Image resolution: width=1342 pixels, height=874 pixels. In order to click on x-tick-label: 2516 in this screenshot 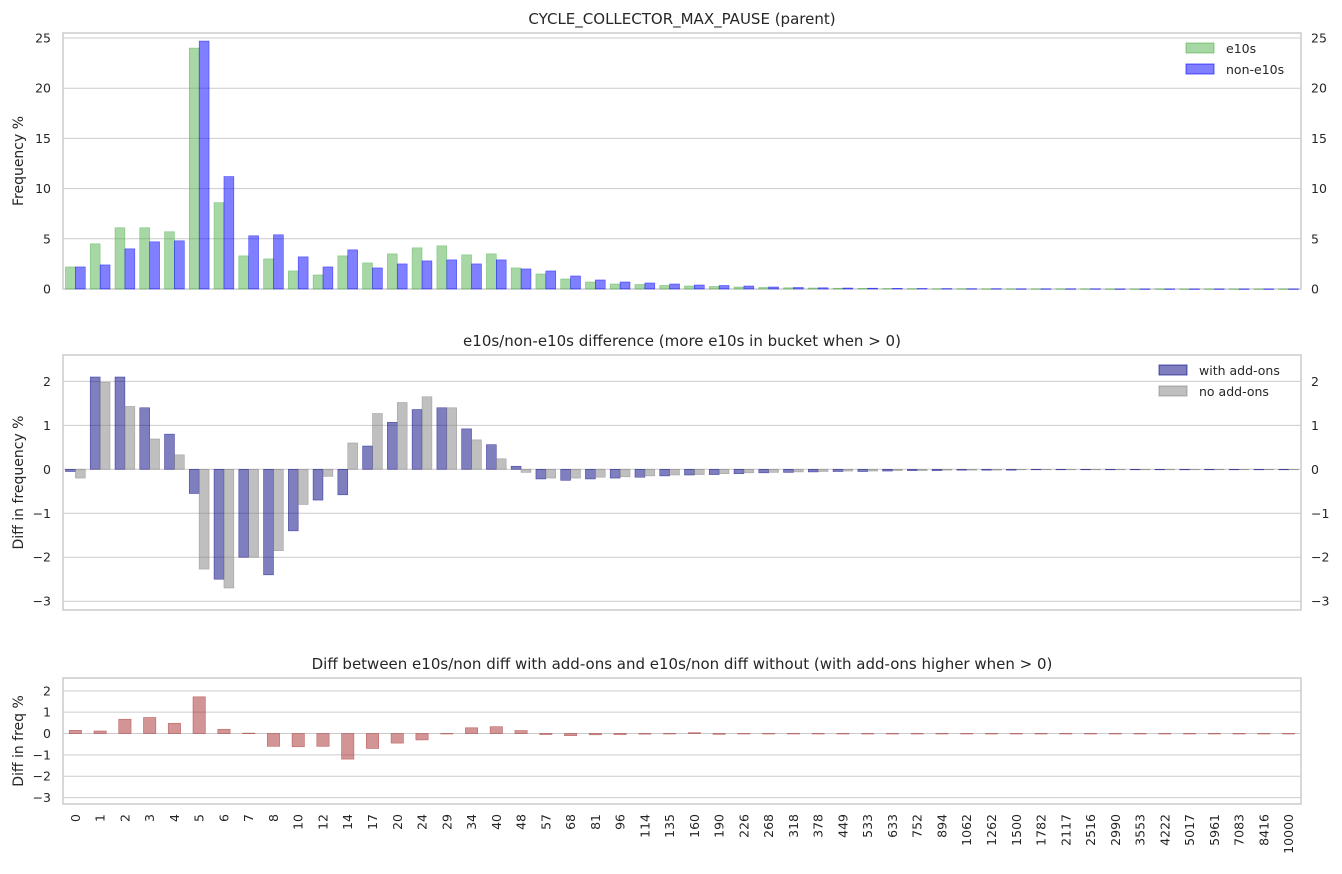, I will do `click(1090, 830)`.